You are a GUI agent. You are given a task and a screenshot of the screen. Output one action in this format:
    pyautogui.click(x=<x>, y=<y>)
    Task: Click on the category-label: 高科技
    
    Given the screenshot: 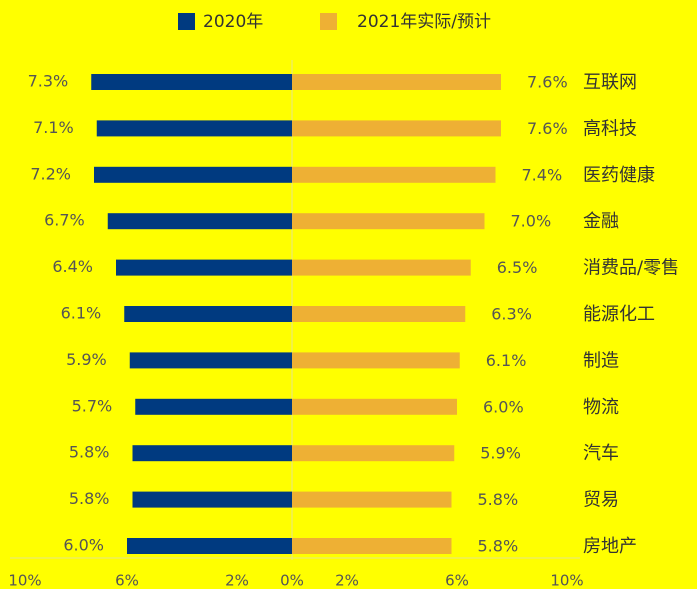 What is the action you would take?
    pyautogui.click(x=610, y=128)
    